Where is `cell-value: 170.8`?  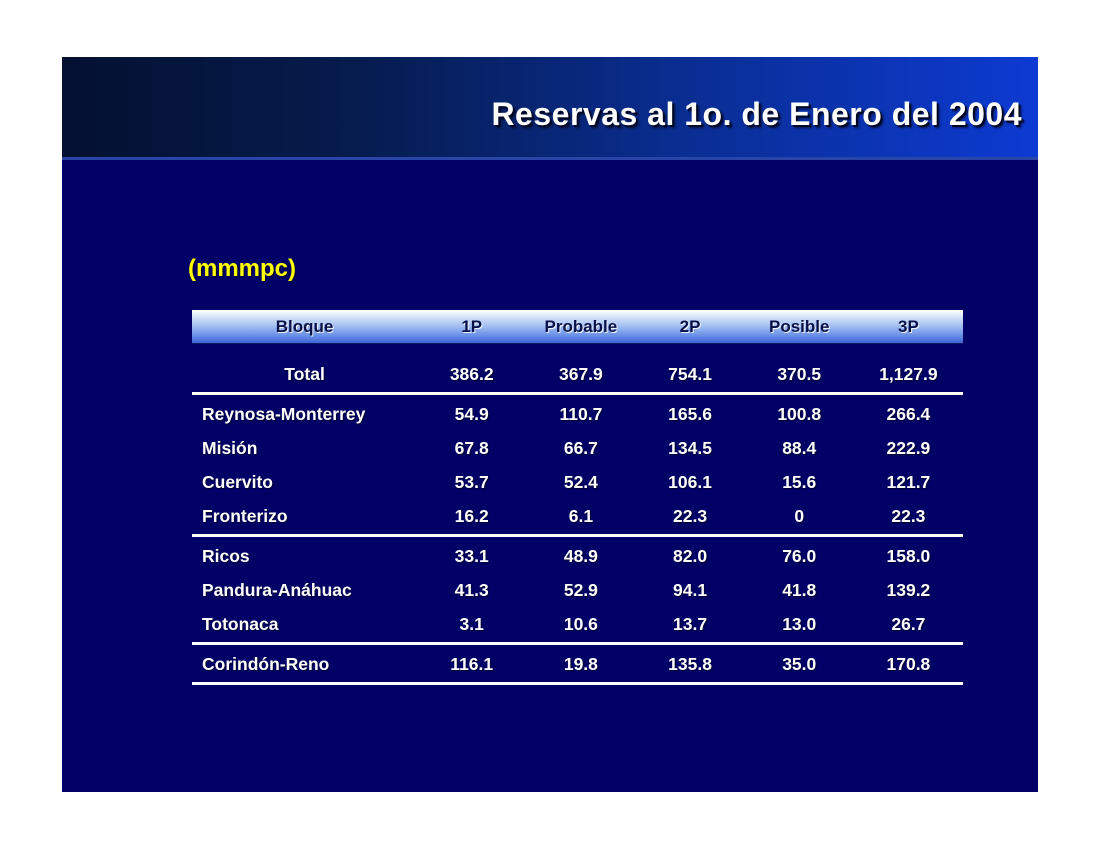
cell-value: 170.8 is located at coordinates (908, 663).